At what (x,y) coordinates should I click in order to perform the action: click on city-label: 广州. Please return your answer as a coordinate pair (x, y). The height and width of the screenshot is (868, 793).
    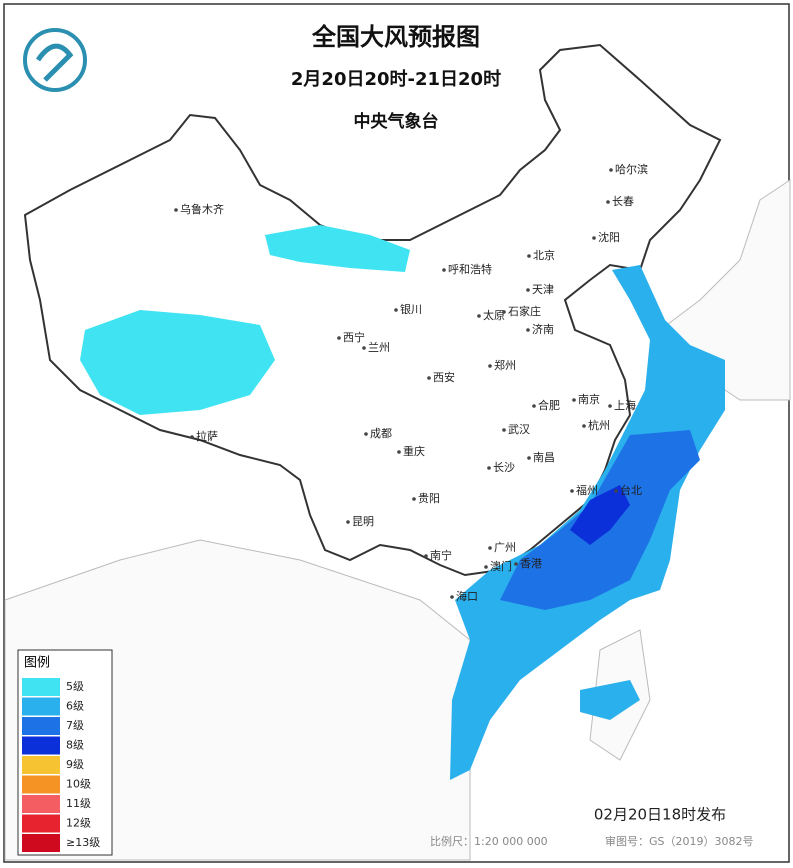
    Looking at the image, I should click on (505, 547).